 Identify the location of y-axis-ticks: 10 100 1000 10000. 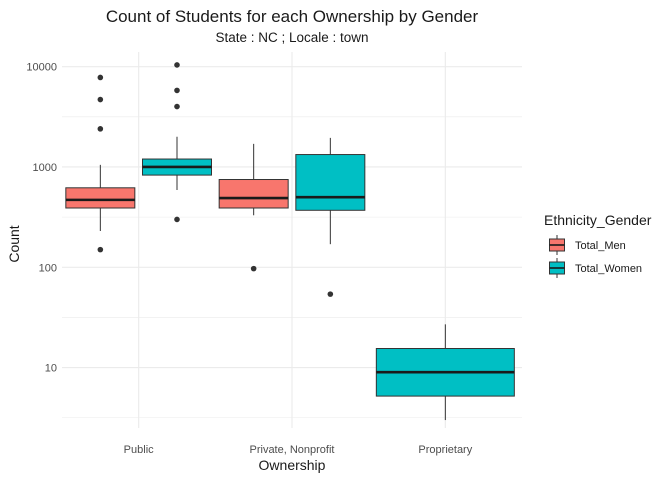
(41, 218).